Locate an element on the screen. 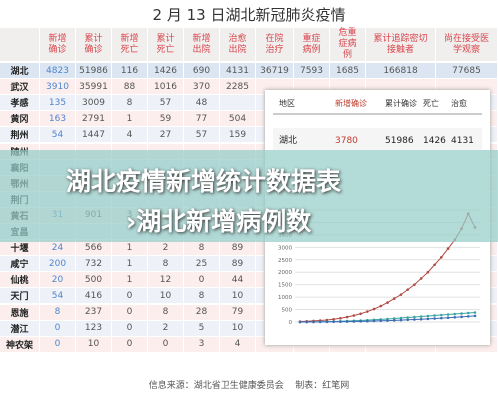 This screenshot has height=400, width=498. region-cell: 潜江 is located at coordinates (20, 328).